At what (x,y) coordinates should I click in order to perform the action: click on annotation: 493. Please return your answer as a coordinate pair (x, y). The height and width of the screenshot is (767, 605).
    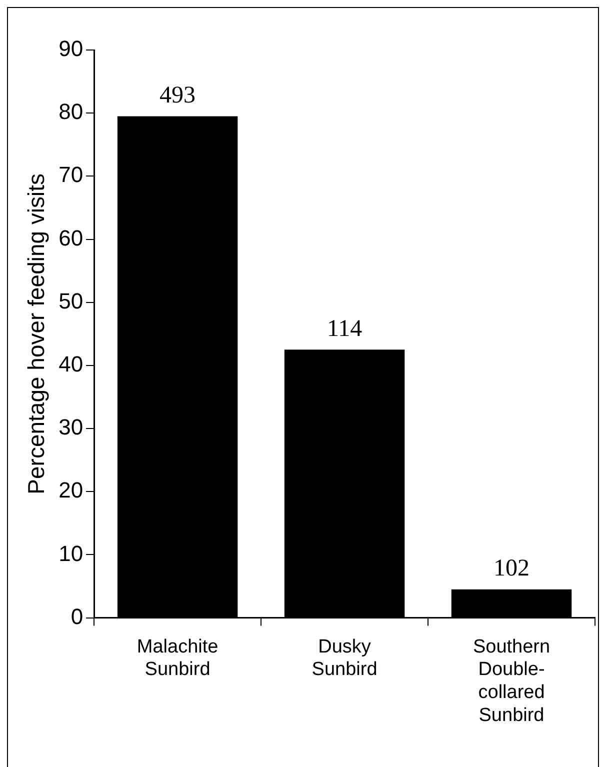
    Looking at the image, I should click on (178, 95).